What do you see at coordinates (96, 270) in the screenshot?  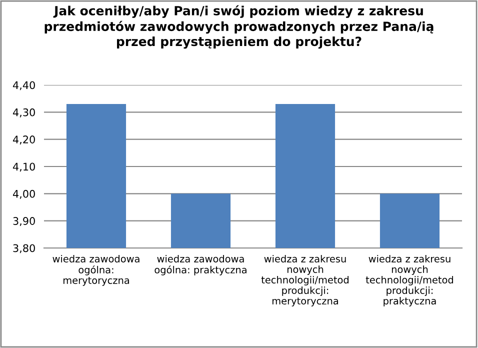 I see `x-tick-label: wiedza zawodowa ogólna: merytoryczna` at bounding box center [96, 270].